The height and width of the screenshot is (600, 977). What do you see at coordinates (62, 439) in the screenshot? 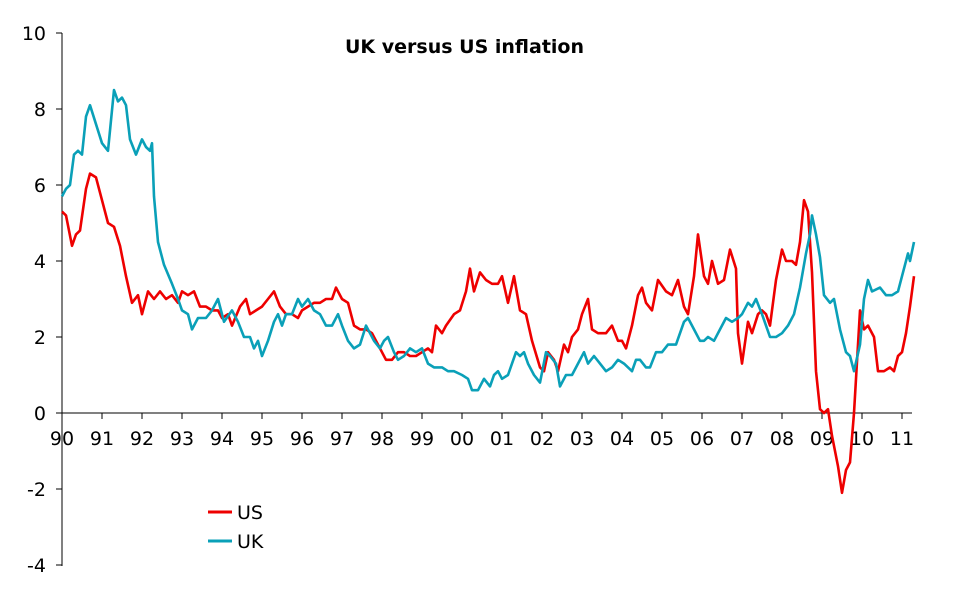
I see `x-tick-label: 90` at bounding box center [62, 439].